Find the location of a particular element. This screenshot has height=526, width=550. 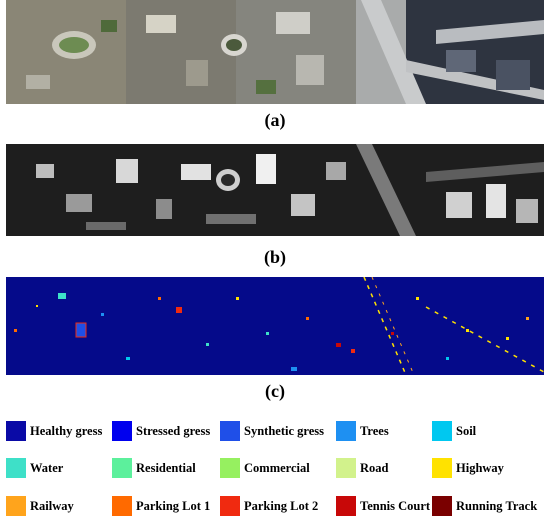

legend-item-tennis-court: Tennis Court is located at coordinates (383, 506).